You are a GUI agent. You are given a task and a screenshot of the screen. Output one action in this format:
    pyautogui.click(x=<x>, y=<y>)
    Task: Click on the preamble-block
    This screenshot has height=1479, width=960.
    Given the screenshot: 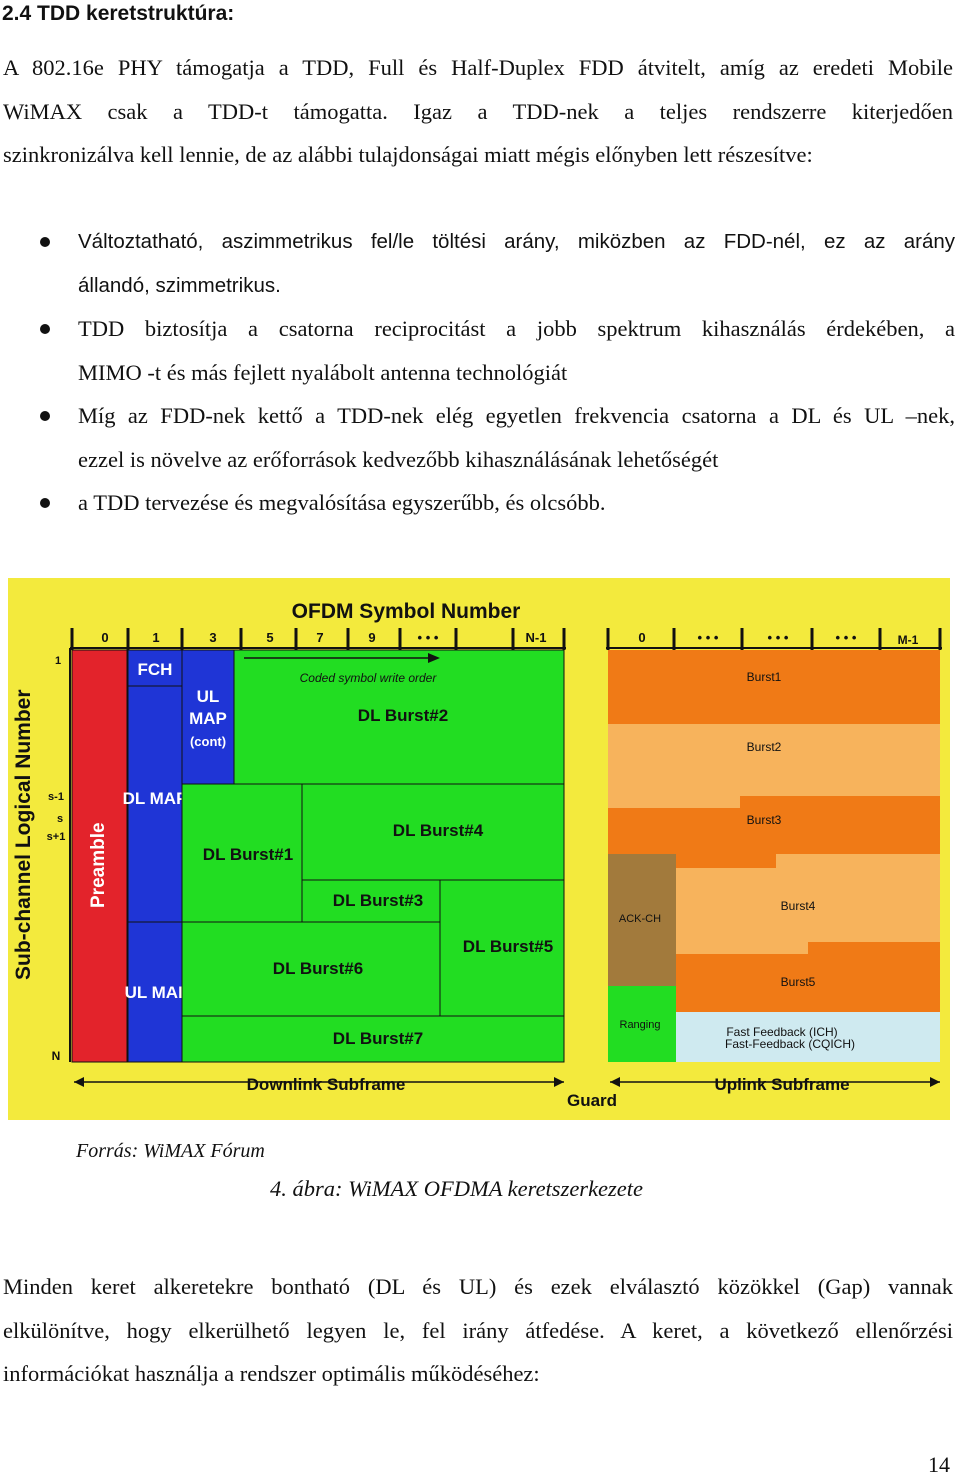 What is the action you would take?
    pyautogui.click(x=99, y=856)
    